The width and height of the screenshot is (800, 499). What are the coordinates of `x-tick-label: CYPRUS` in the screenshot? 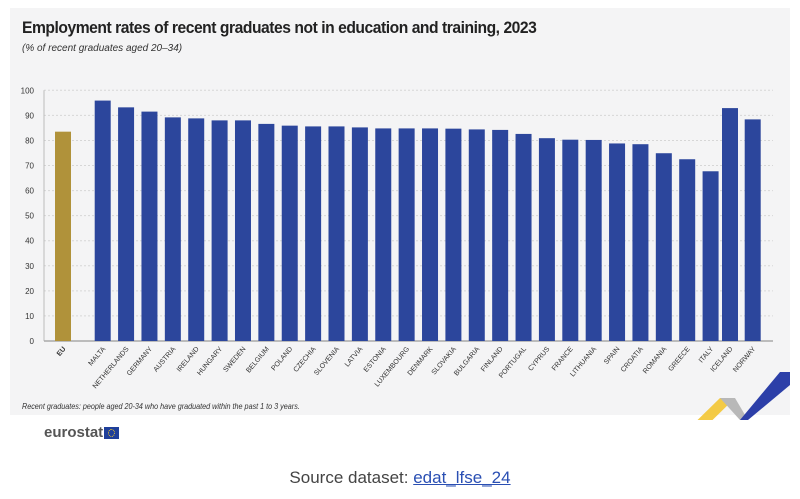 It's located at (539, 359).